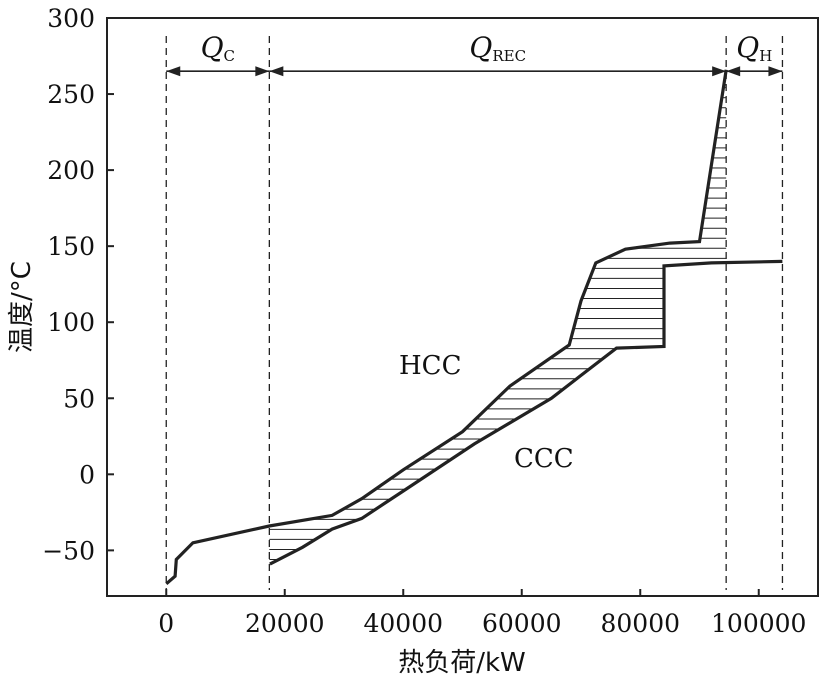  I want to click on x-tick-label: 40000, so click(403, 623).